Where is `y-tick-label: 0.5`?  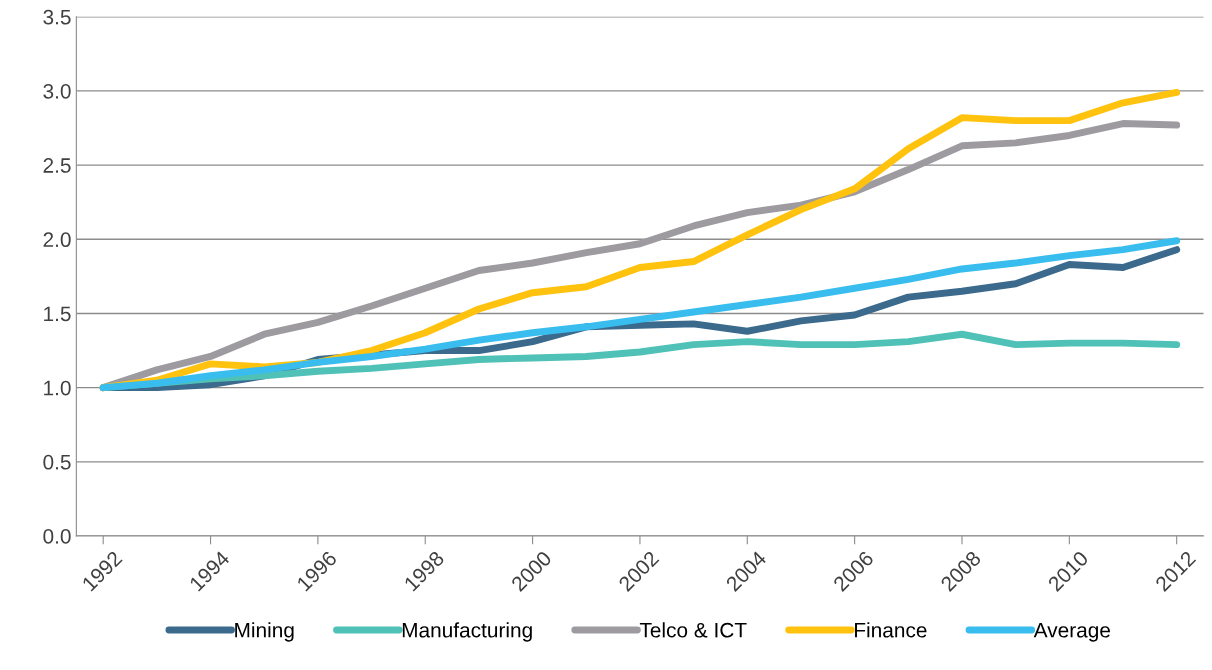 y-tick-label: 0.5 is located at coordinates (57, 462).